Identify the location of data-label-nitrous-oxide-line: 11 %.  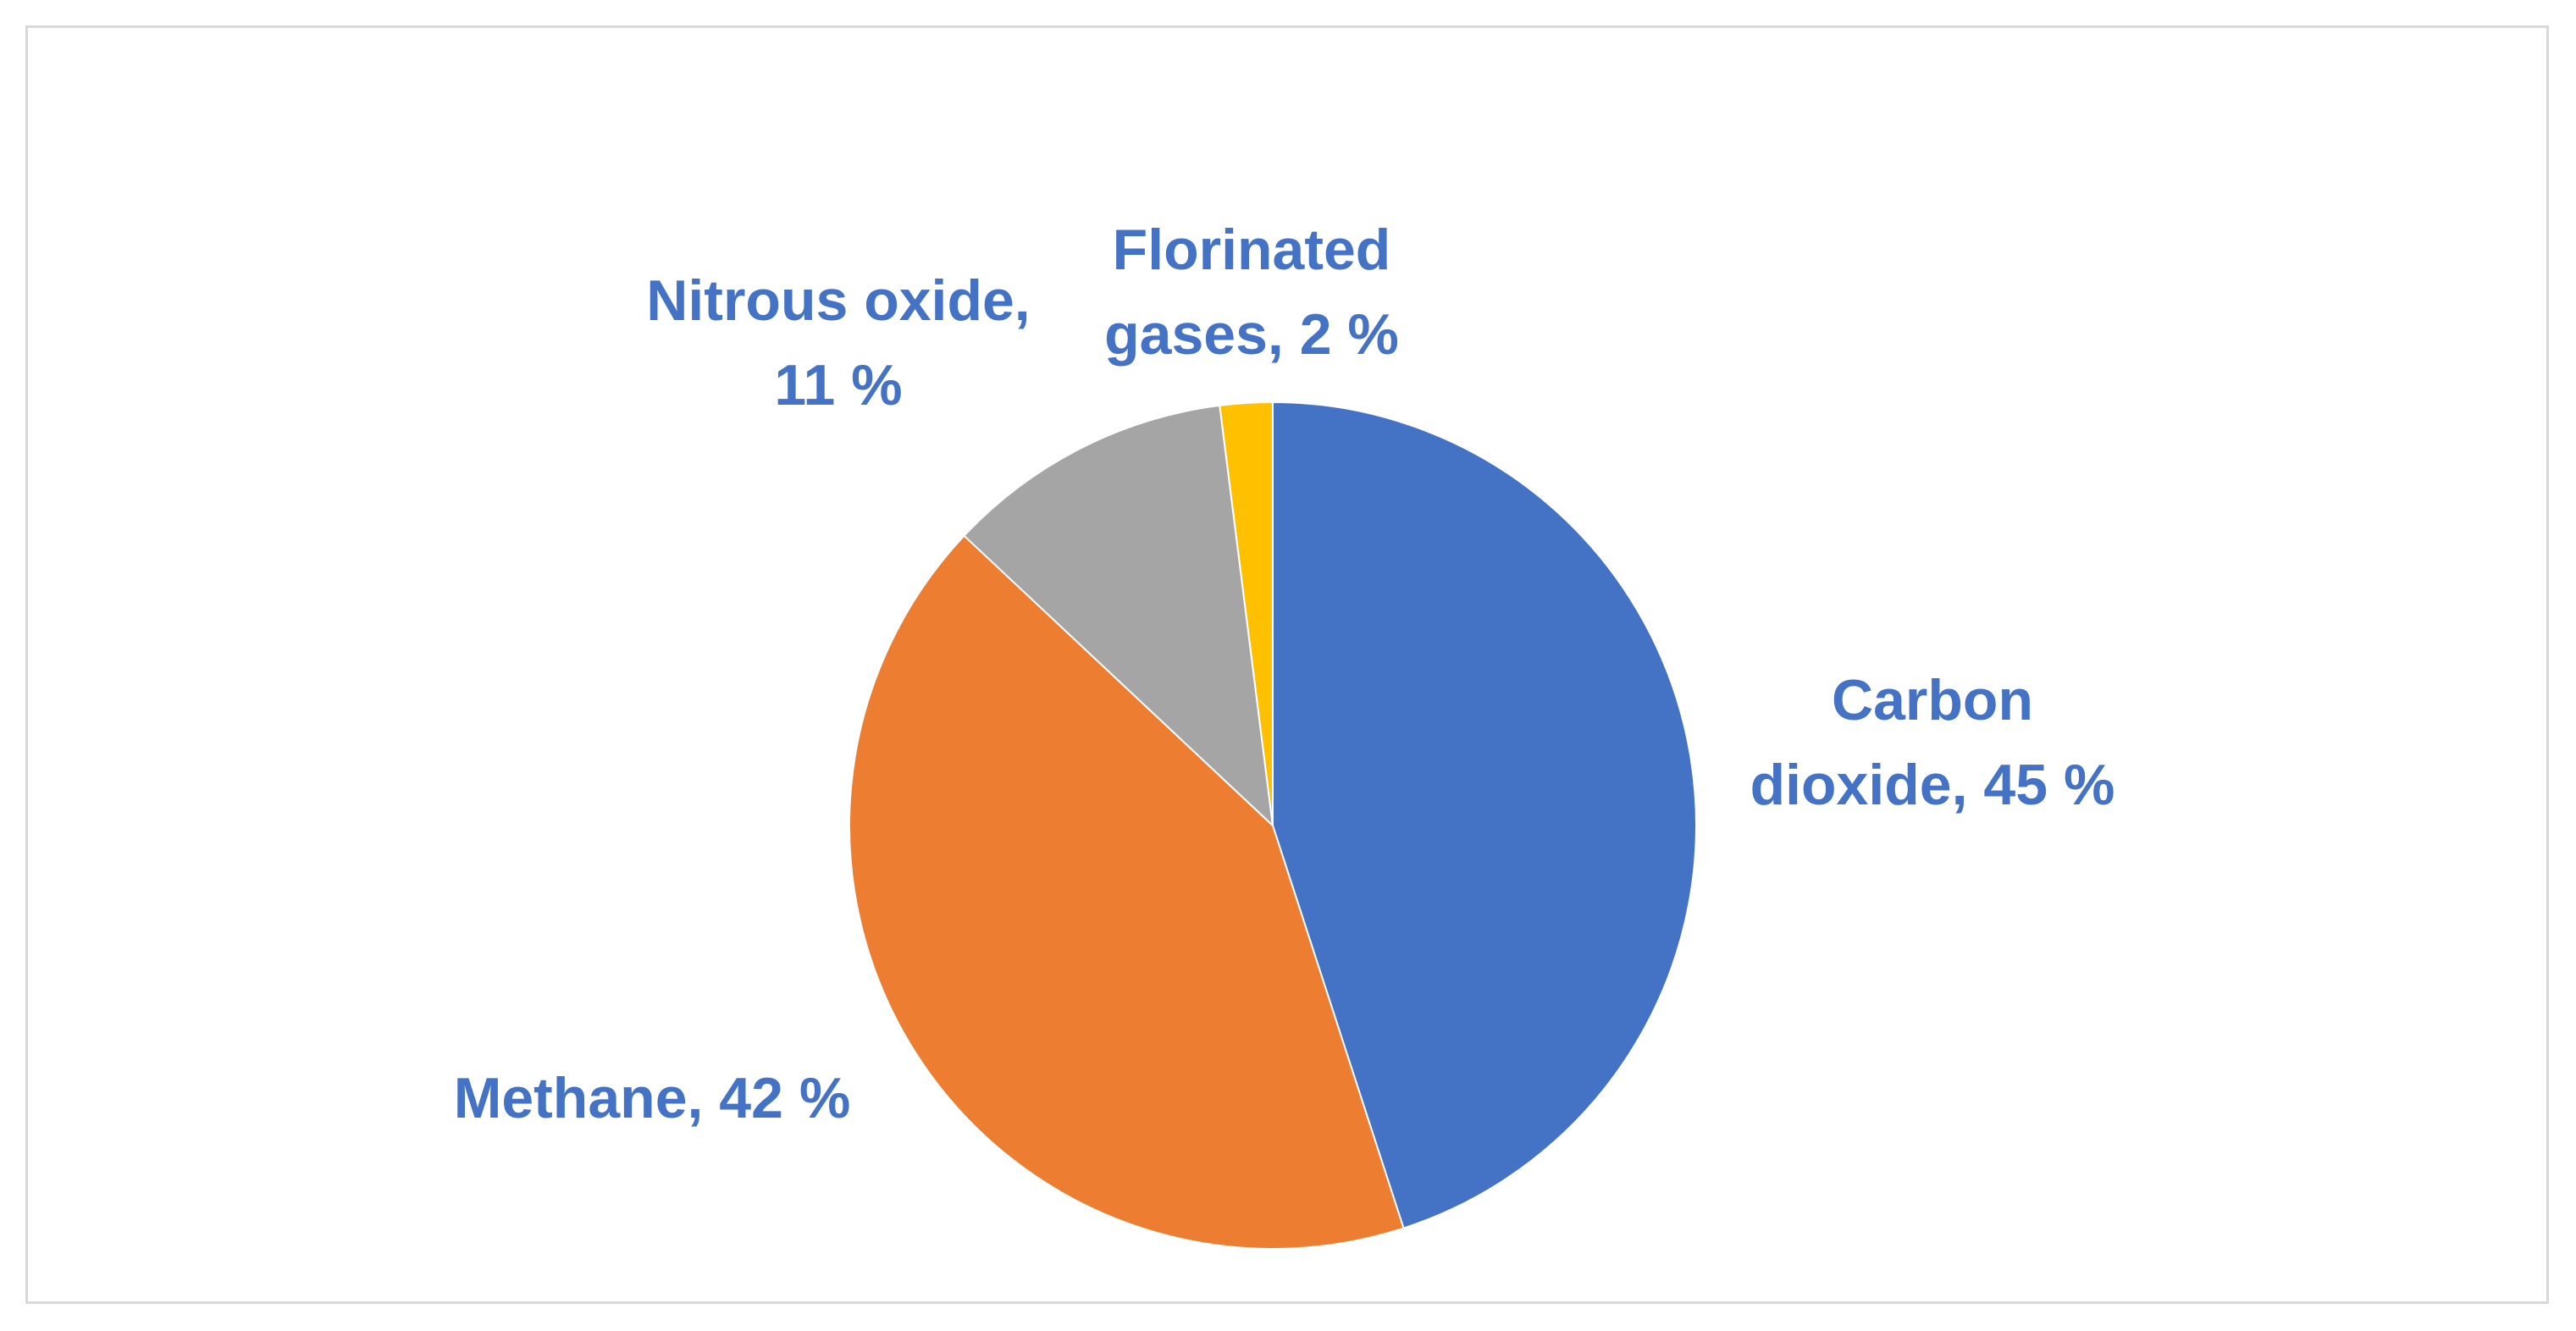
(838, 385).